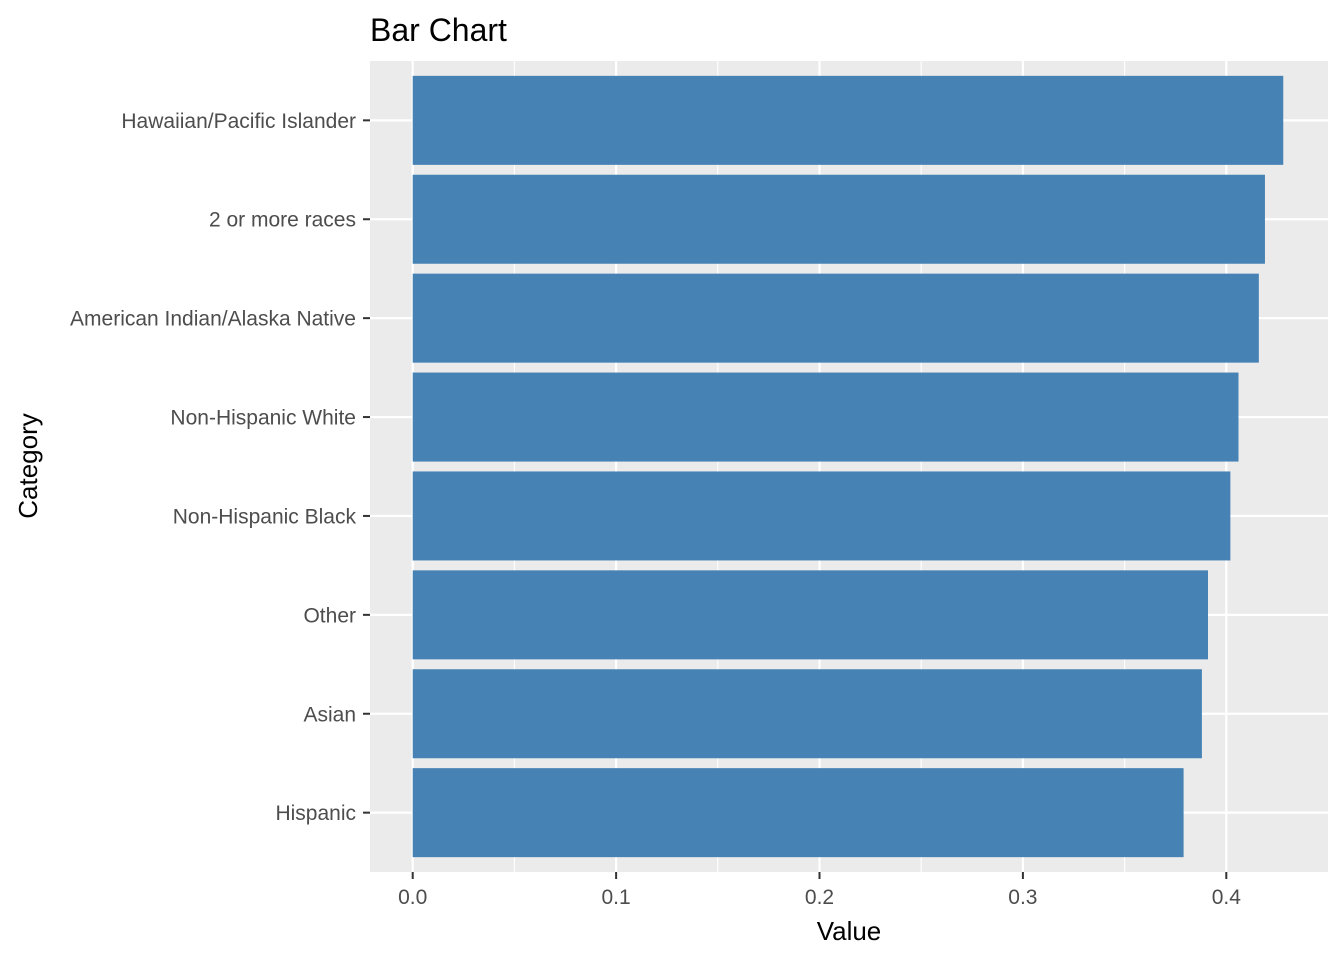 The height and width of the screenshot is (960, 1344). What do you see at coordinates (28, 466) in the screenshot?
I see `y-axis-title: Category` at bounding box center [28, 466].